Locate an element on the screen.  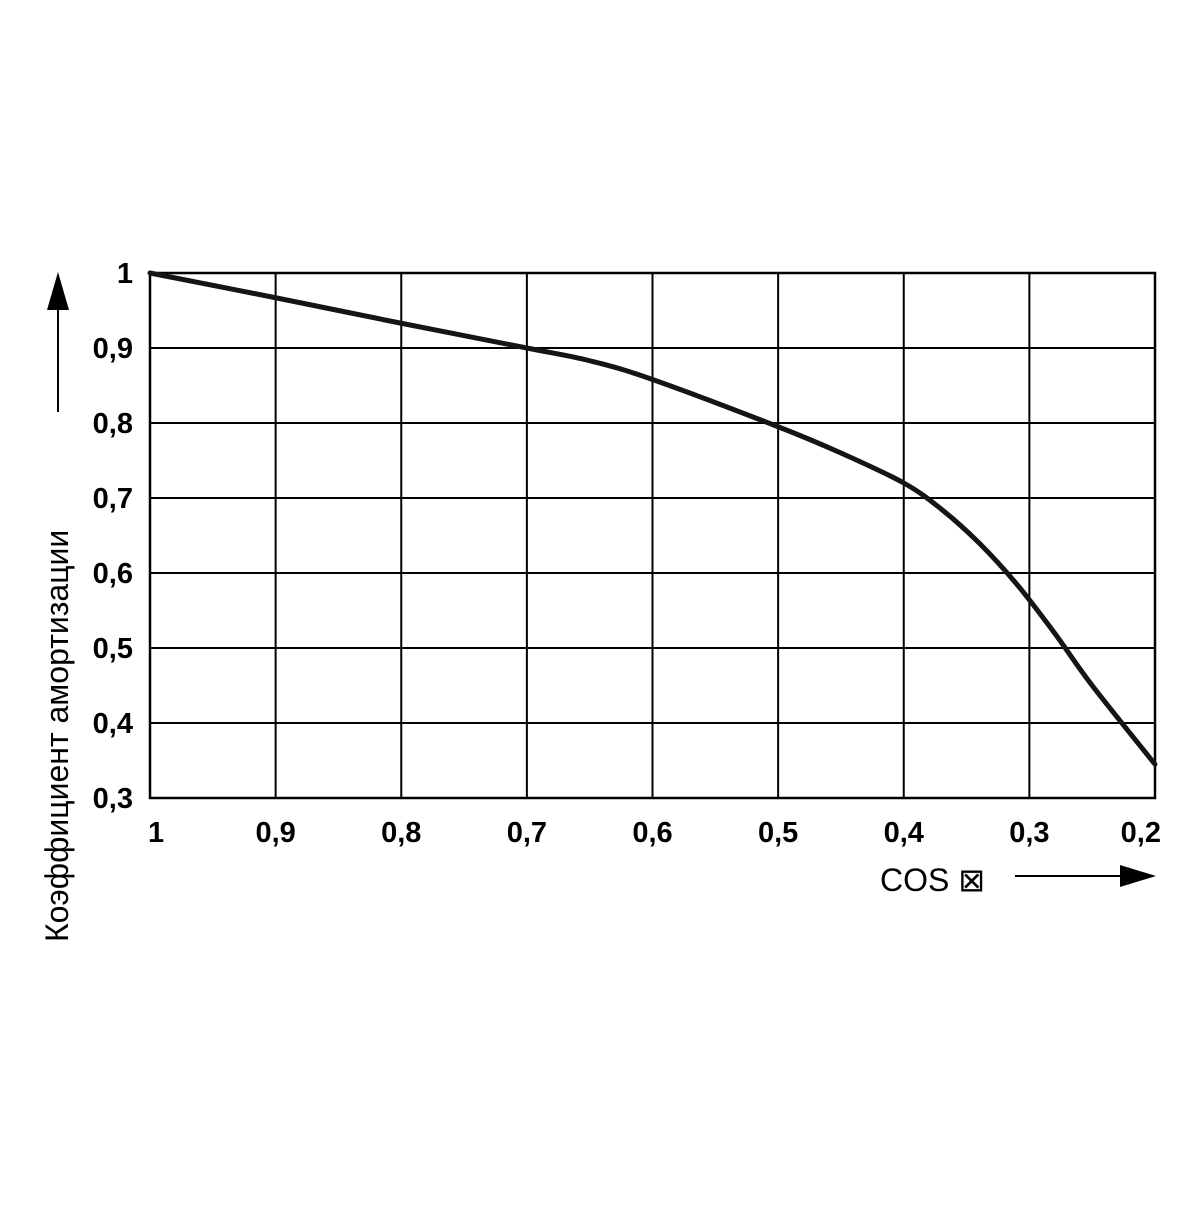
y-tick-labels: 1 0,9 0,8 0,7 0,6 0,5 0,4 0,3 is located at coordinates (113, 536).